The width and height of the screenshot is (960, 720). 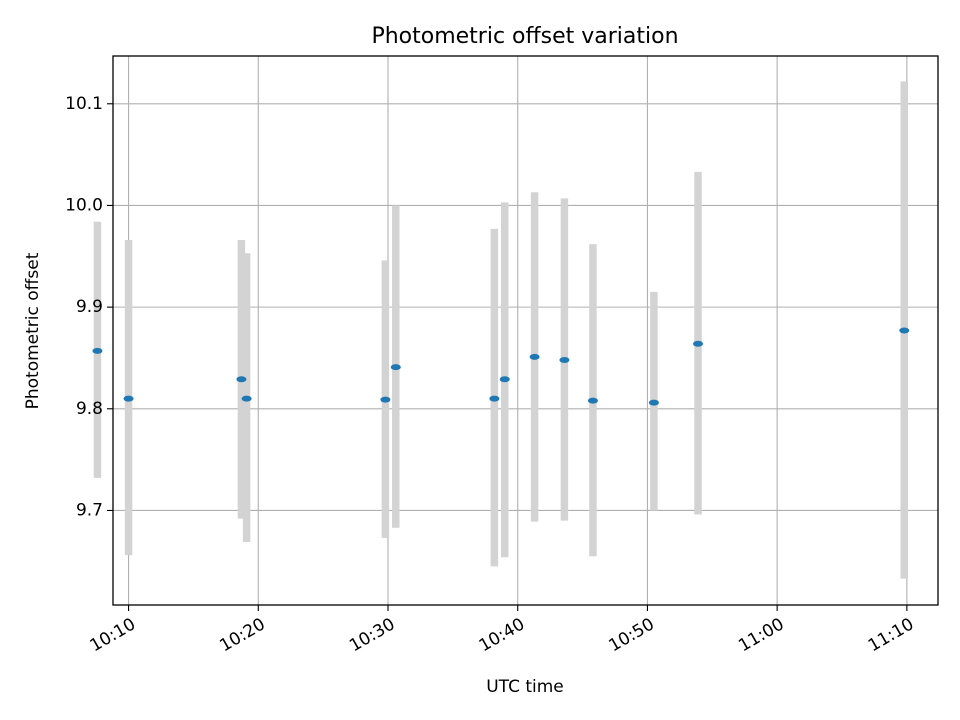 What do you see at coordinates (33, 330) in the screenshot?
I see `y-axis-label: Photometric offset` at bounding box center [33, 330].